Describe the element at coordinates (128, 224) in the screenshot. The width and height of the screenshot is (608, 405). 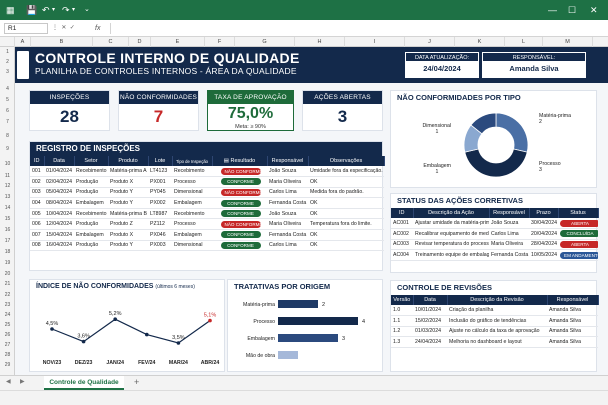
I see `table-cell: Produto Z` at that location.